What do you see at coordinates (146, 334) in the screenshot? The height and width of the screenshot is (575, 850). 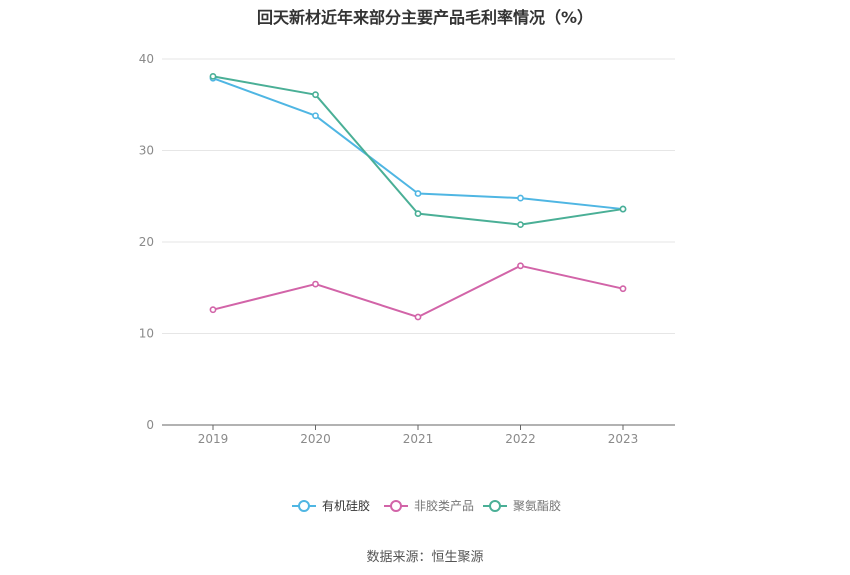 I see `y-tick-label: 10` at bounding box center [146, 334].